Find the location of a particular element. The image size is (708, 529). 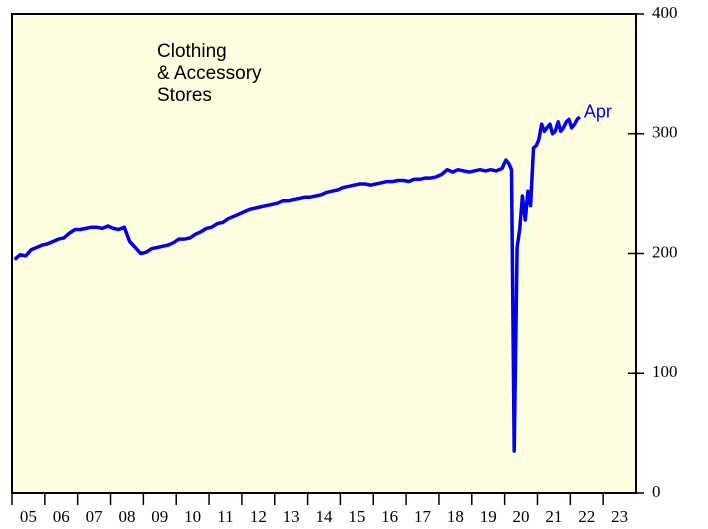

x-tick-label: 10 is located at coordinates (192, 516).